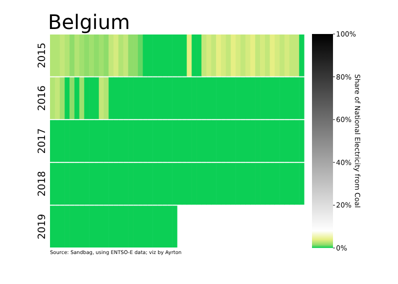 Image resolution: width=398 pixels, height=284 pixels. Describe the element at coordinates (42, 141) in the screenshot. I see `y-tick-label: 2017` at that location.